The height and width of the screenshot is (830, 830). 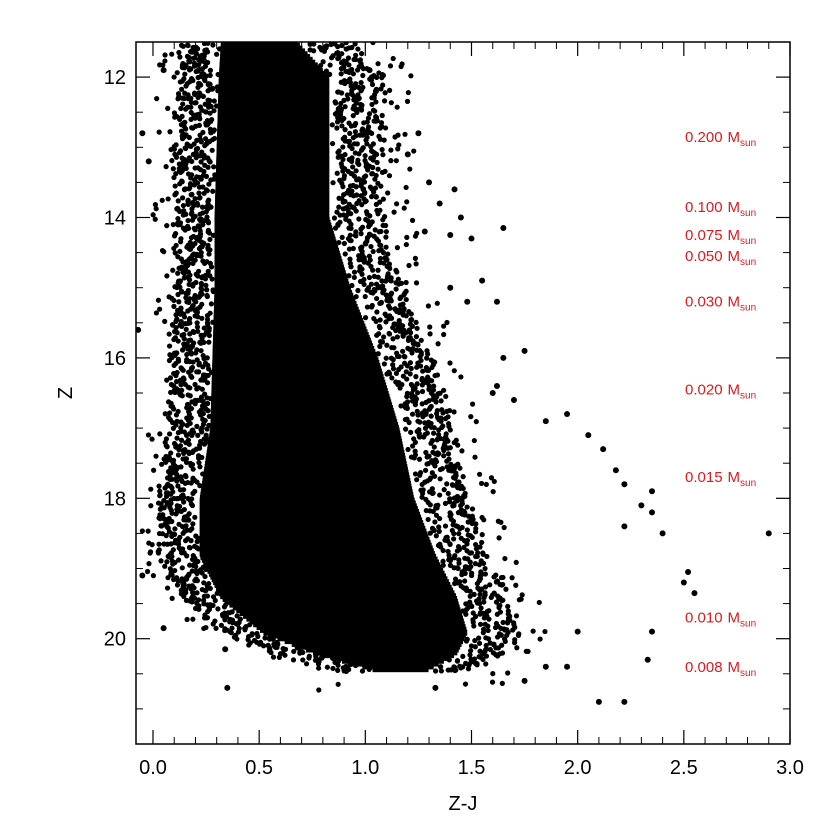 I want to click on y-tick-label: 14, so click(x=115, y=219).